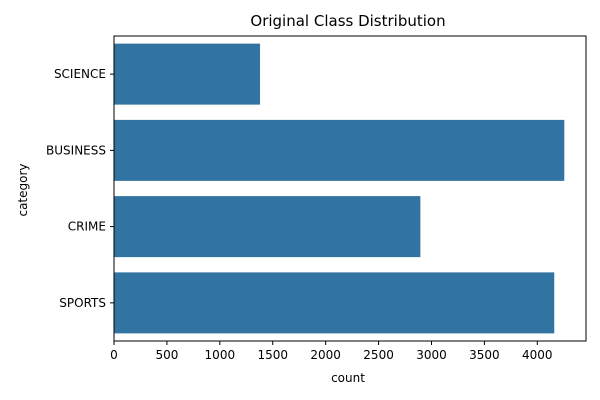 This screenshot has height=400, width=600. I want to click on x-axis-label: count, so click(348, 378).